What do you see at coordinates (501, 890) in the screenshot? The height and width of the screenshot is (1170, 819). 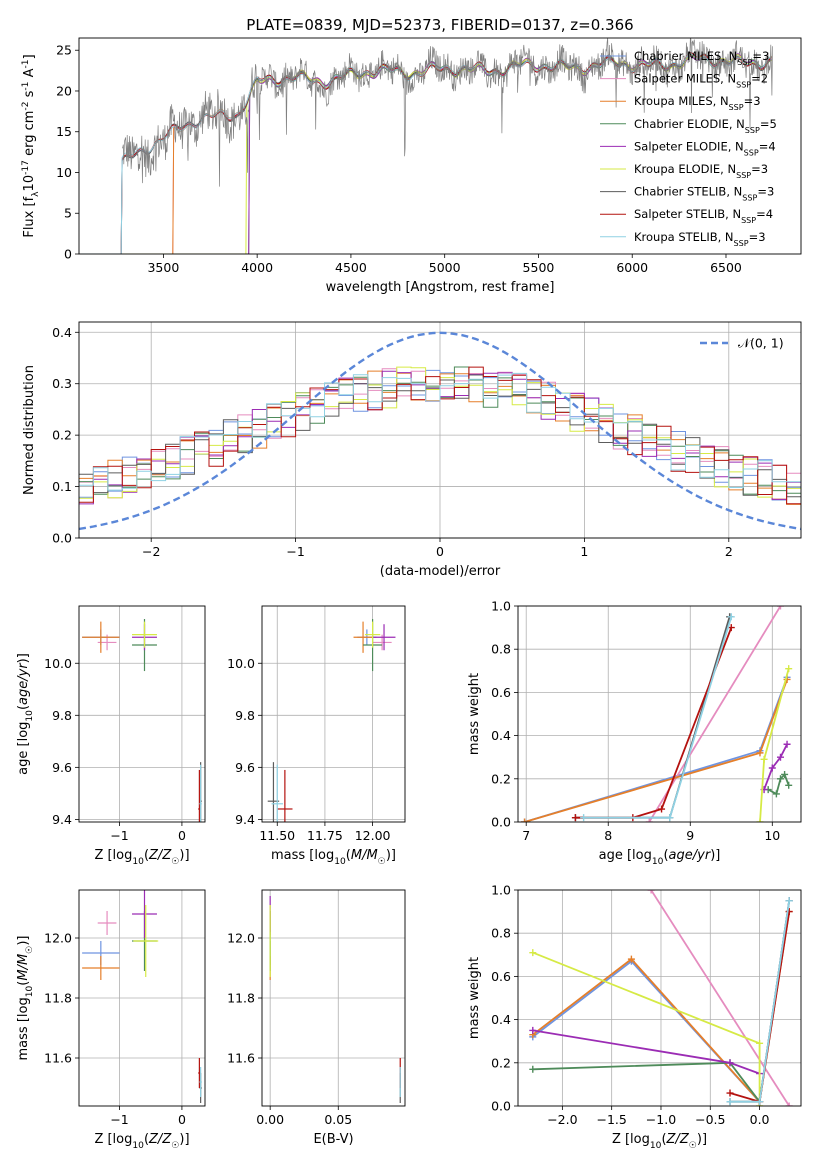 I see `y-tick-label: 1.0` at bounding box center [501, 890].